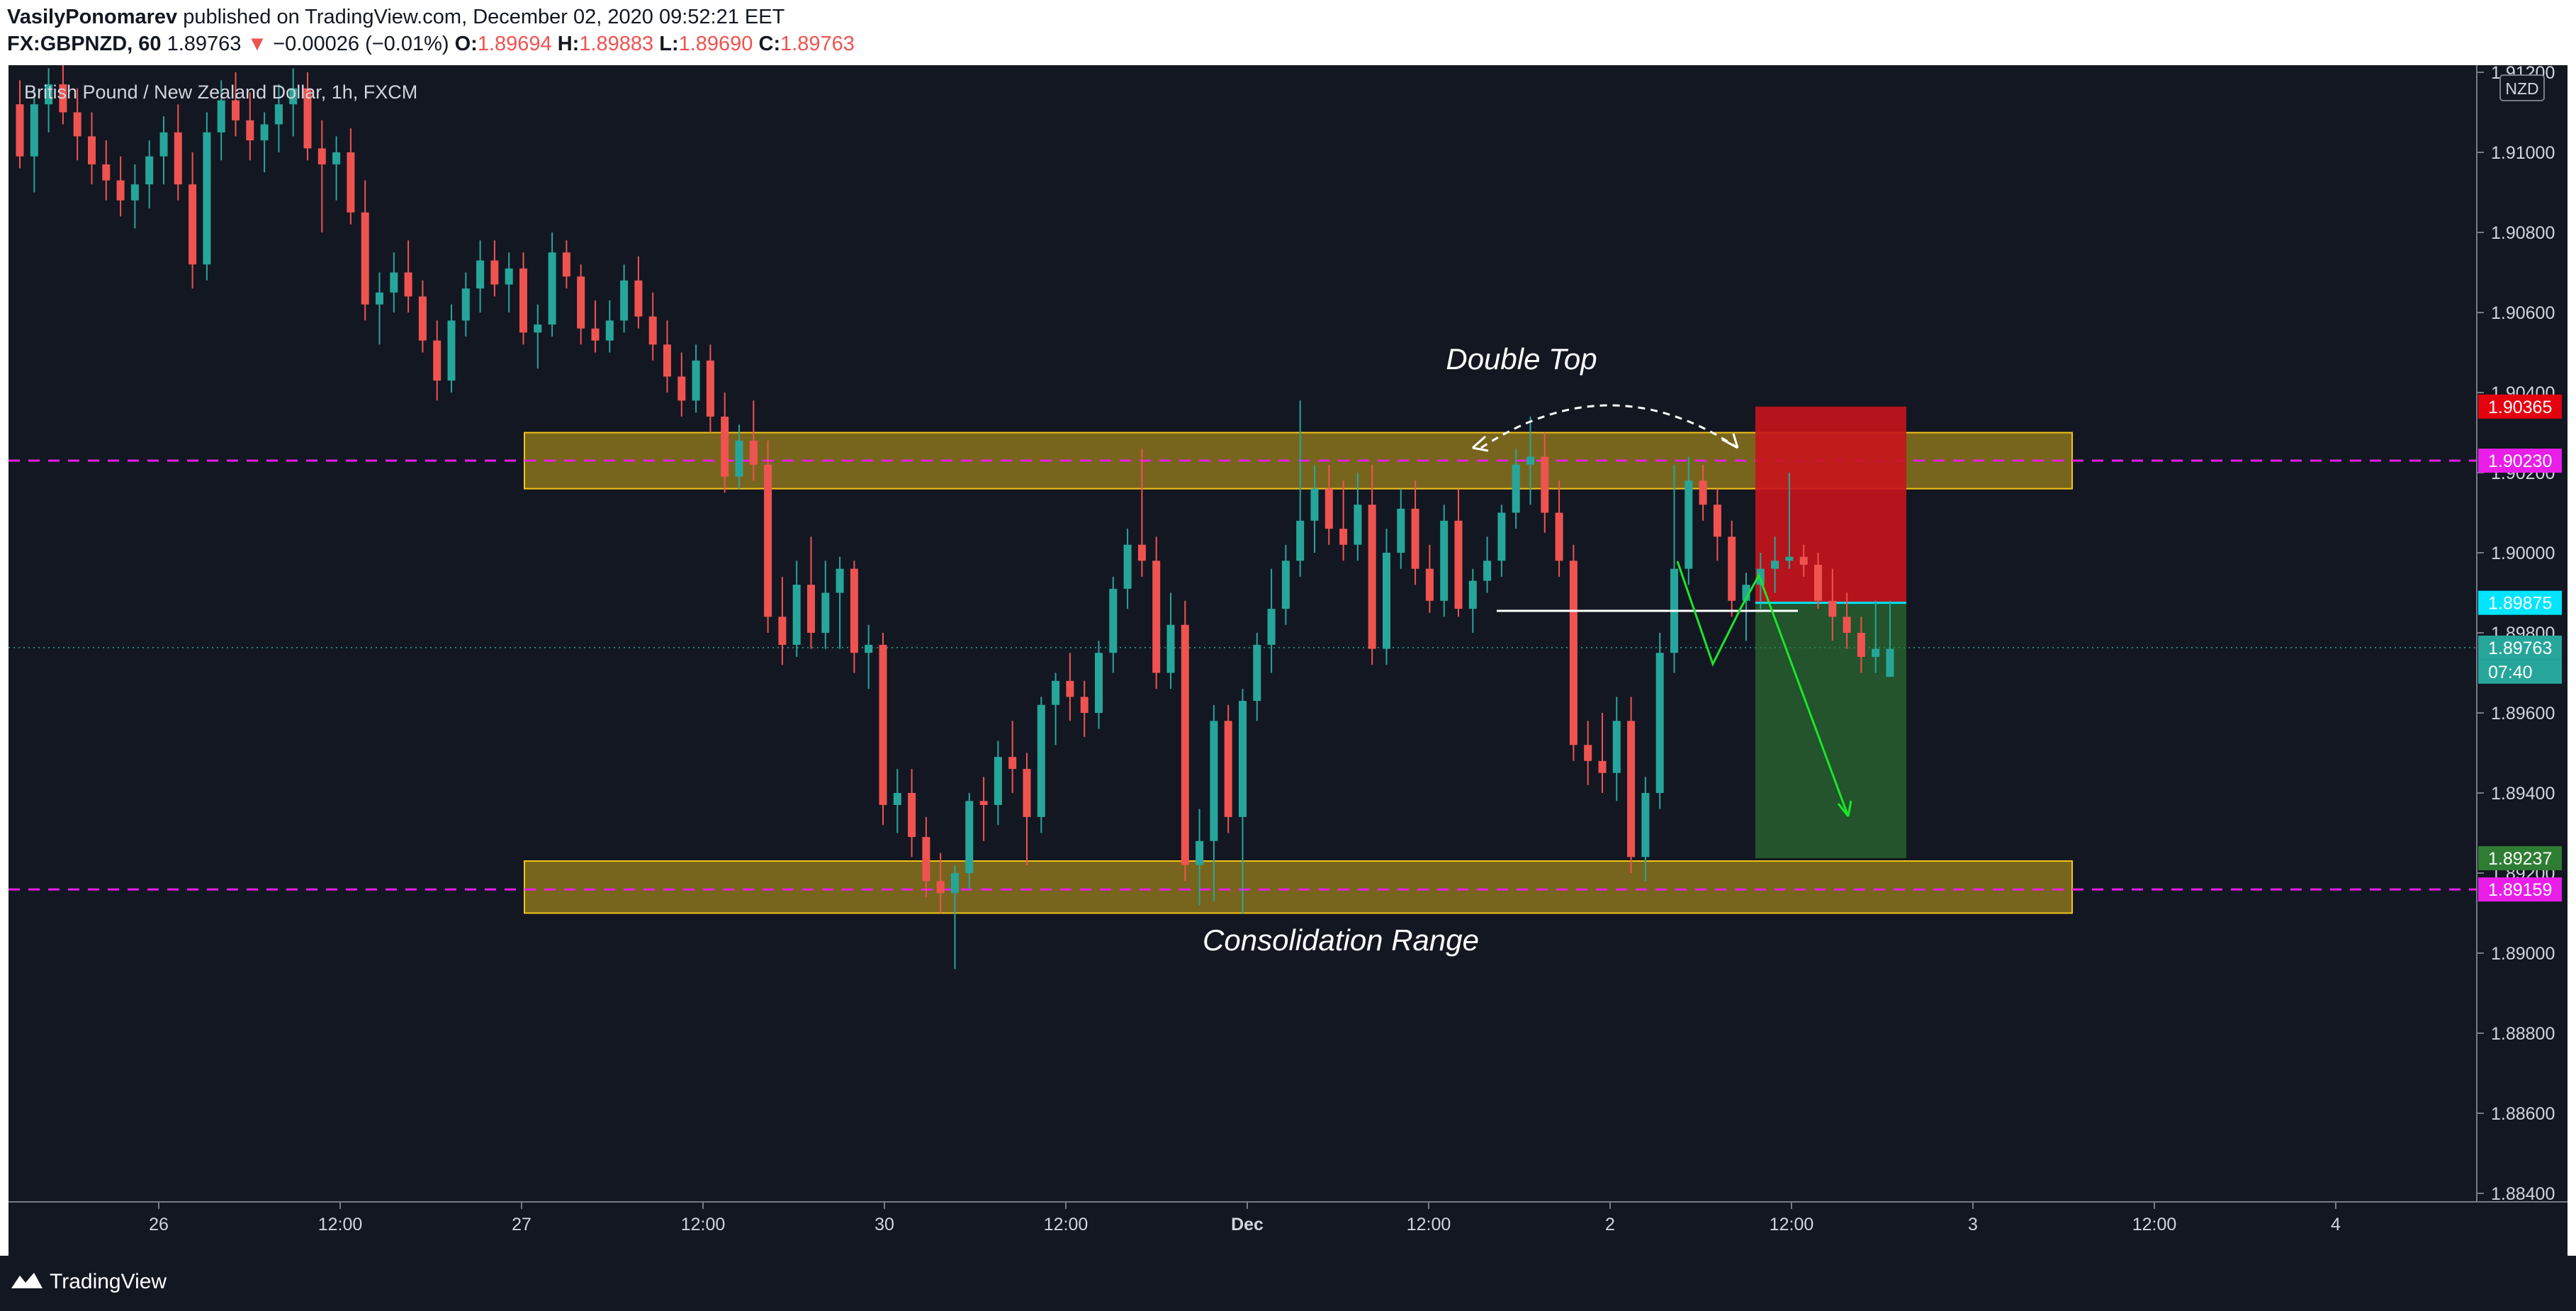 The width and height of the screenshot is (2576, 1311). Describe the element at coordinates (1480, 443) in the screenshot. I see `arc-start-arrow-icon` at that location.